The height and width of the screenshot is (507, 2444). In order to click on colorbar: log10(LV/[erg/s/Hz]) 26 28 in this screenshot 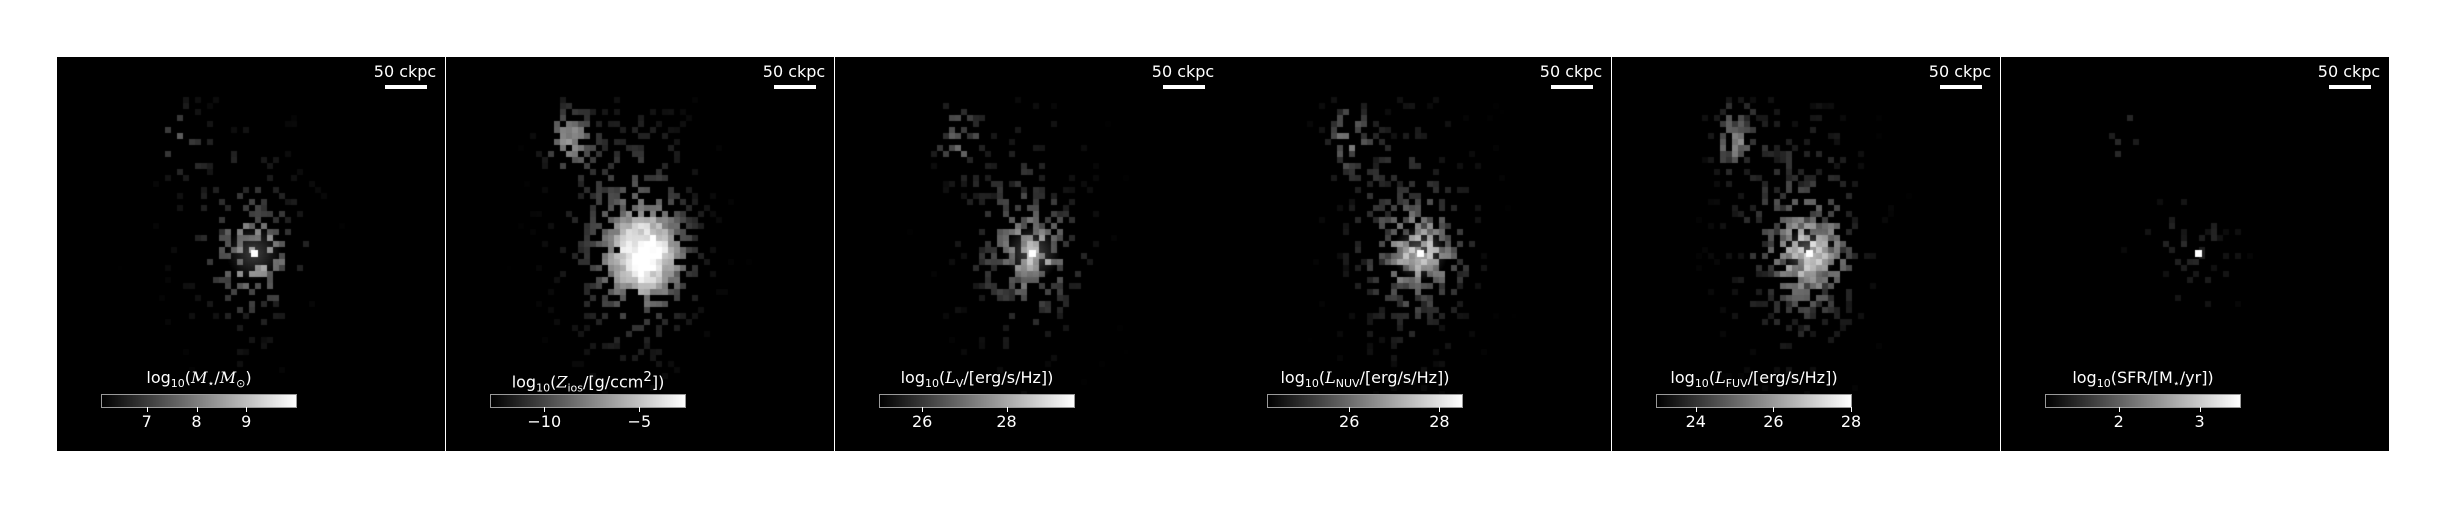, I will do `click(977, 400)`.